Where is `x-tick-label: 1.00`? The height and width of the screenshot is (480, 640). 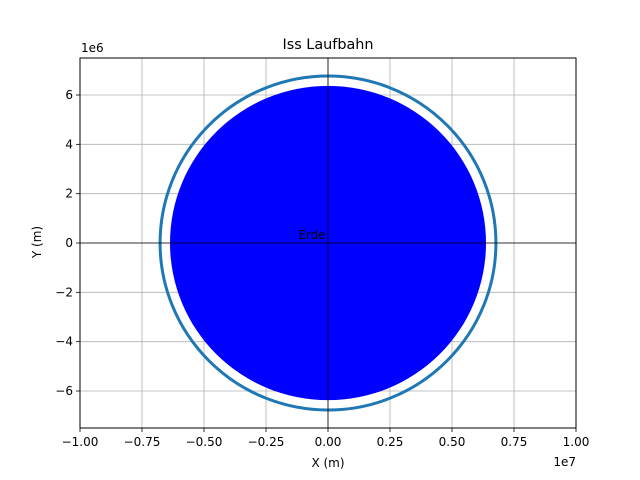 x-tick-label: 1.00 is located at coordinates (576, 442).